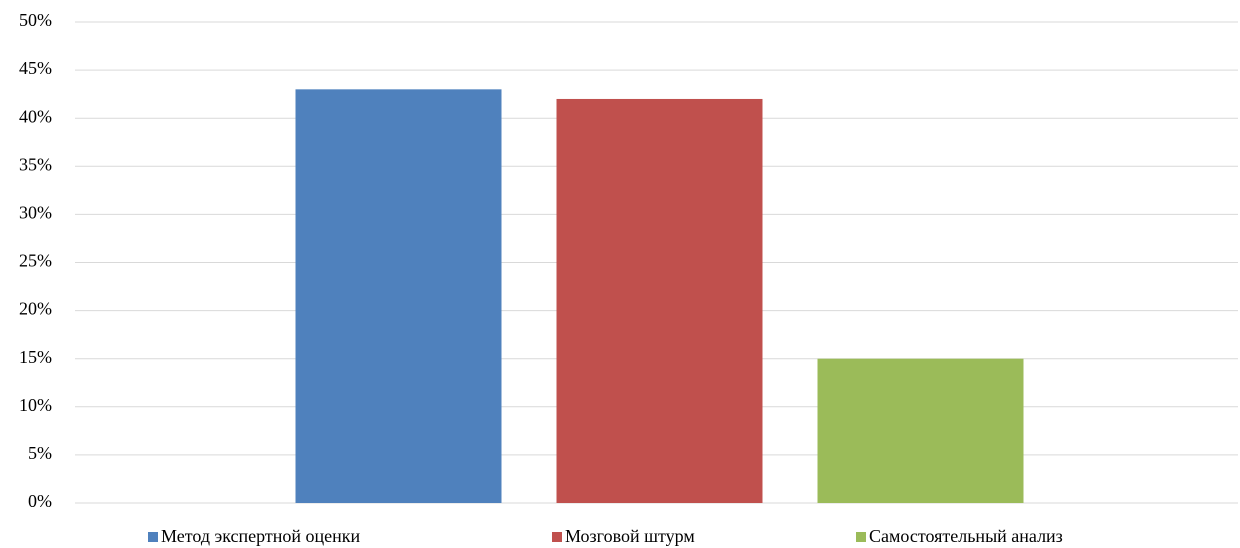 The height and width of the screenshot is (548, 1240). Describe the element at coordinates (35, 261) in the screenshot. I see `y-tick-label: 25%` at that location.